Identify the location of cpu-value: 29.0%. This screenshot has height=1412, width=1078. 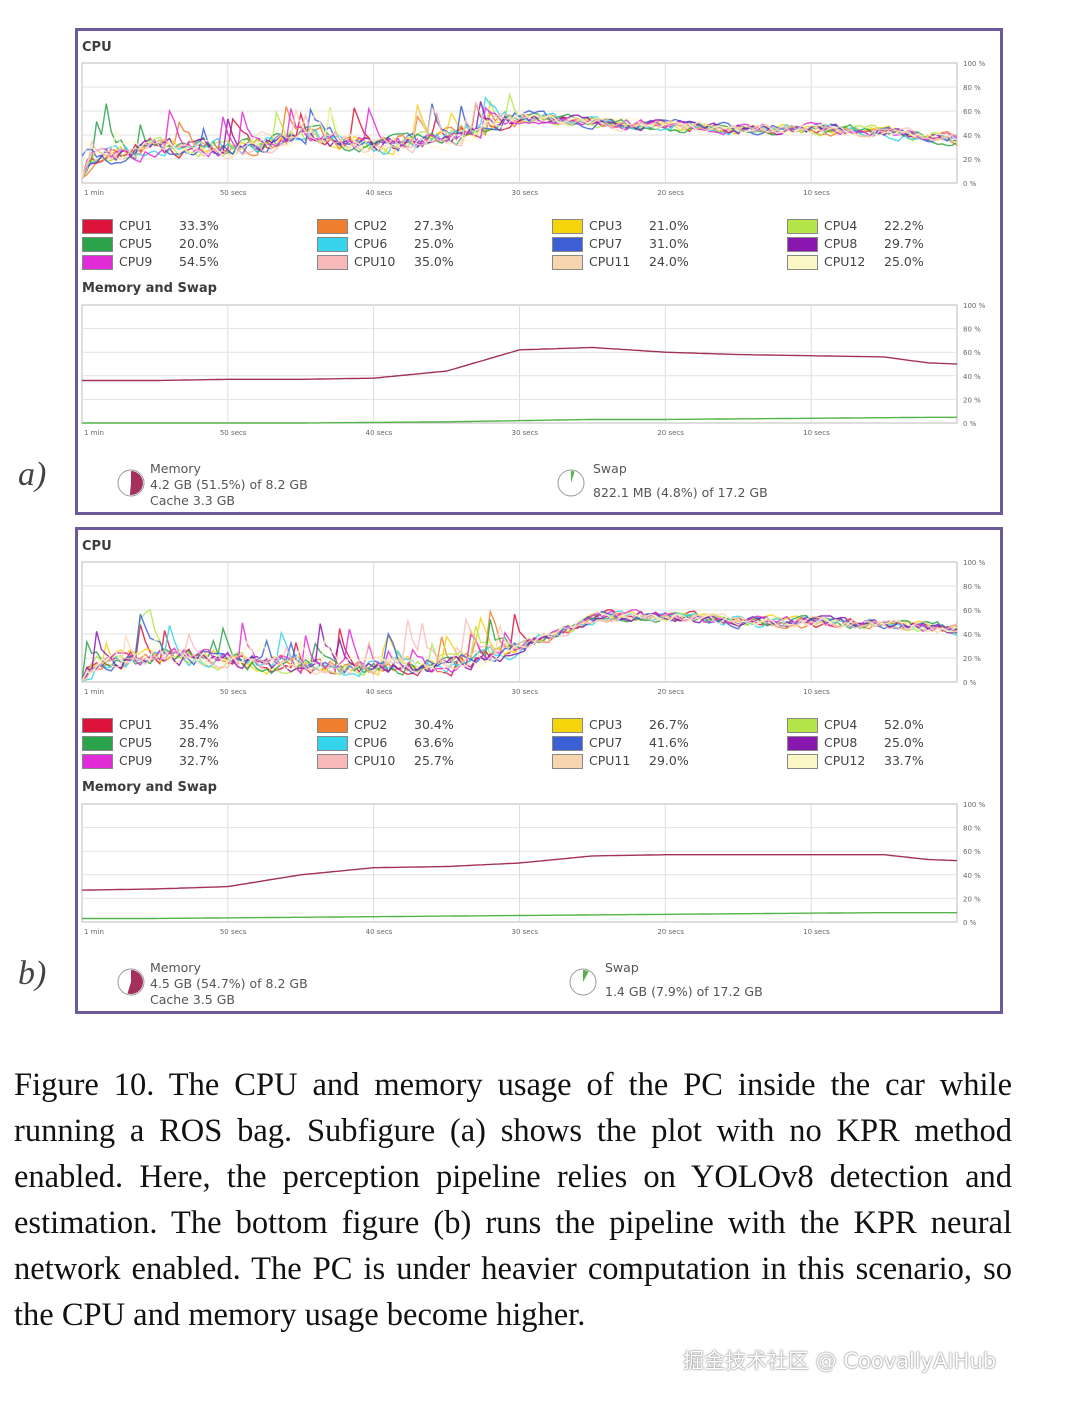
(669, 760).